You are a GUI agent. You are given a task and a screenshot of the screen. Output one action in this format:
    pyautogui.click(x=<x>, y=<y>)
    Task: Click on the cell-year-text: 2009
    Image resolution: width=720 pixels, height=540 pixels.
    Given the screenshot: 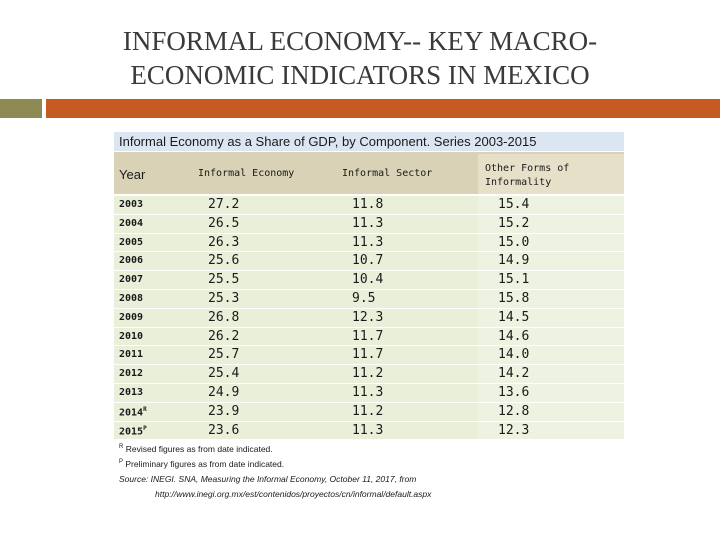 What is the action you would take?
    pyautogui.click(x=131, y=317)
    